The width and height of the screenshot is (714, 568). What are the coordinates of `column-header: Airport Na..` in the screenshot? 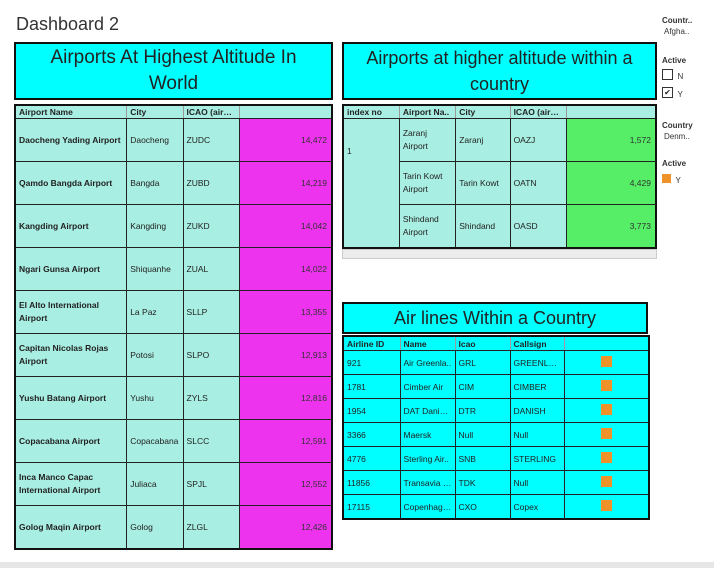 It's located at (428, 112).